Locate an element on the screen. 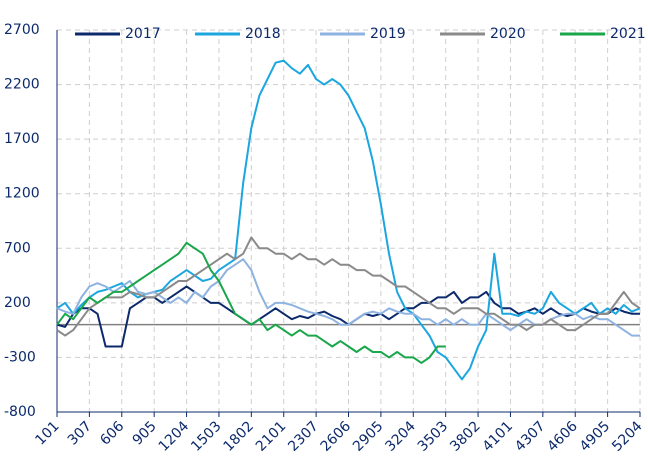  x-tick-label: 2307 is located at coordinates (303, 436).